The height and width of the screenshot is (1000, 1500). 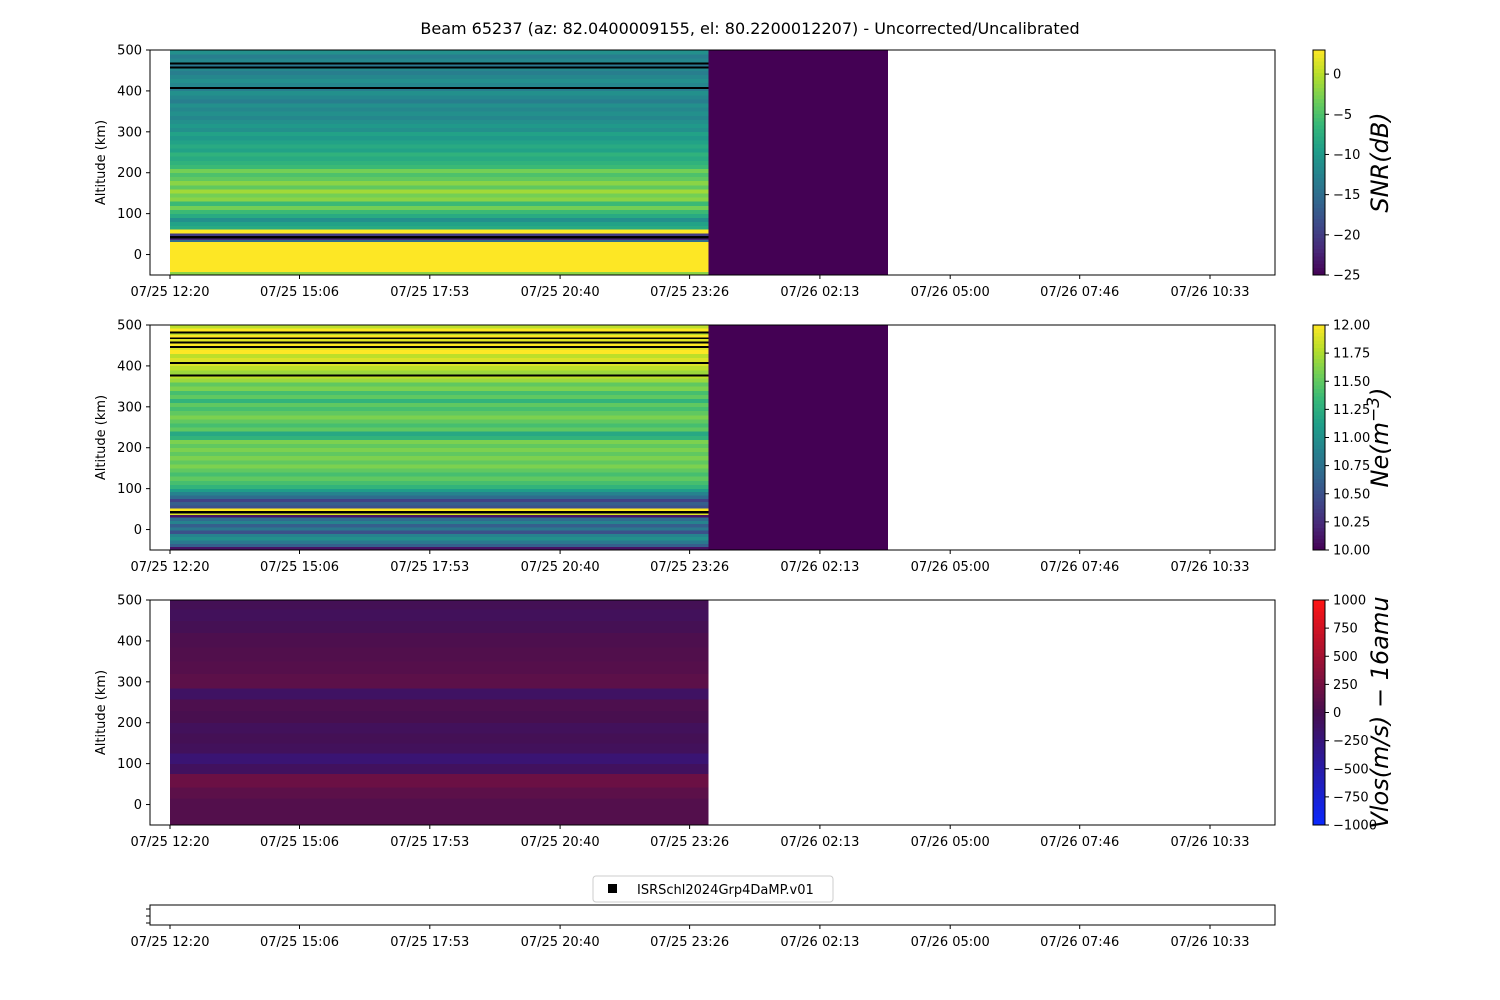 I want to click on y-tick-label: 400, so click(x=129, y=366).